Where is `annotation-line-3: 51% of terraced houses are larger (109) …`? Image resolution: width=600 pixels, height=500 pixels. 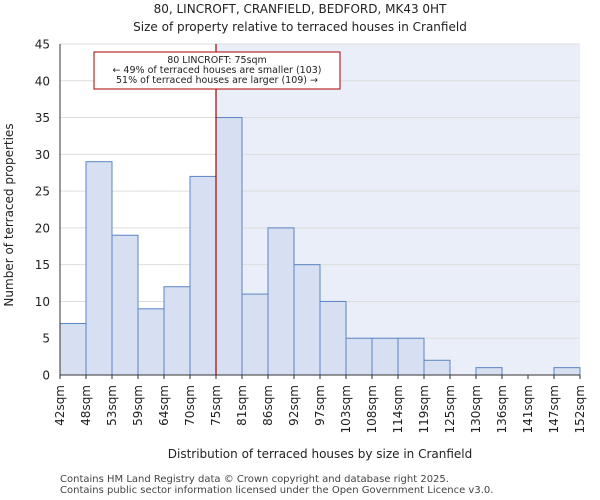
annotation-line-3: 51% of terraced houses are larger (109) … is located at coordinates (217, 80).